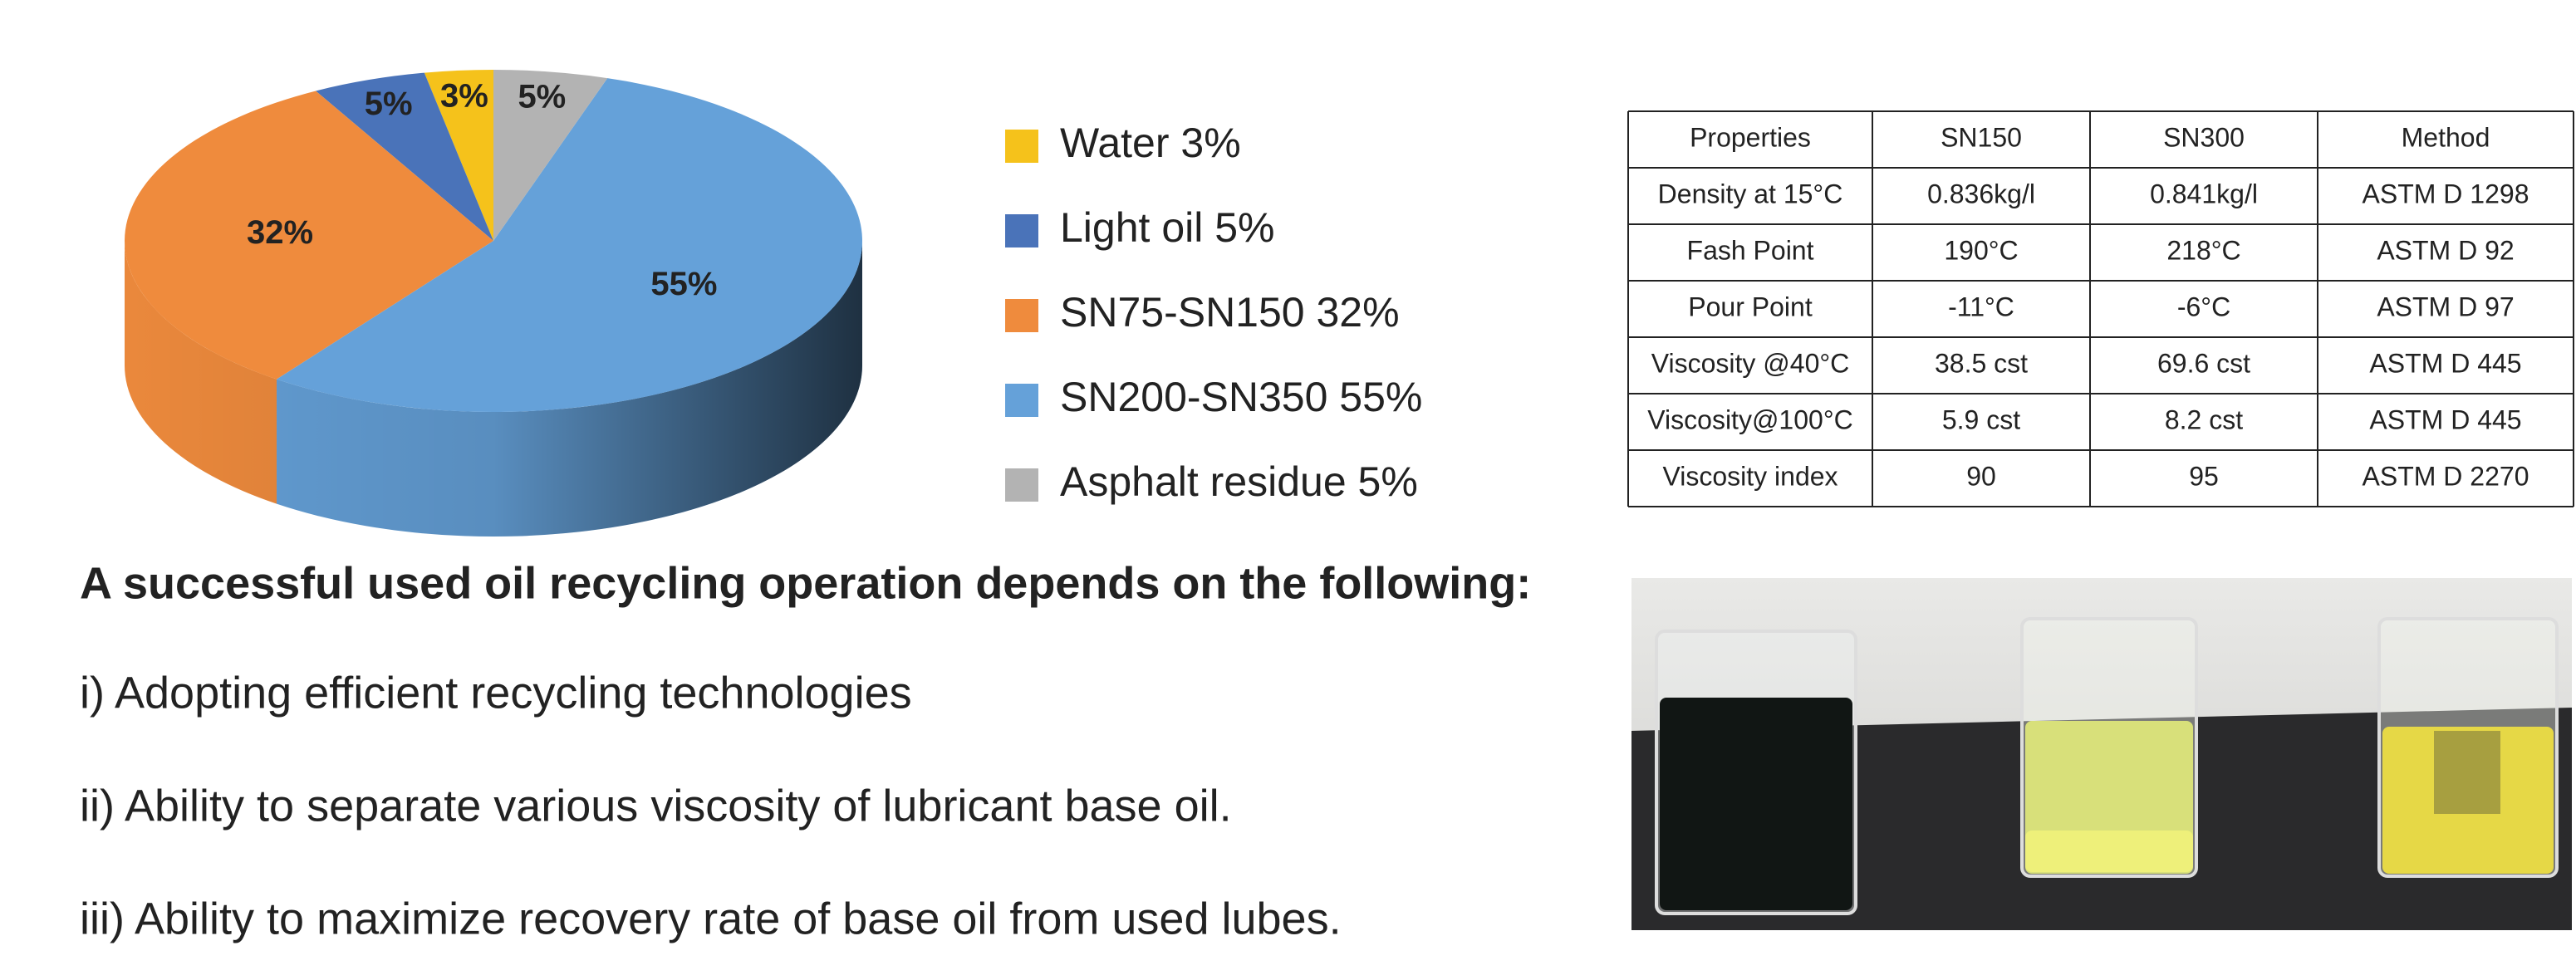 This screenshot has width=2576, height=980. Describe the element at coordinates (2203, 363) in the screenshot. I see `table-cell: 69.6 cst` at that location.